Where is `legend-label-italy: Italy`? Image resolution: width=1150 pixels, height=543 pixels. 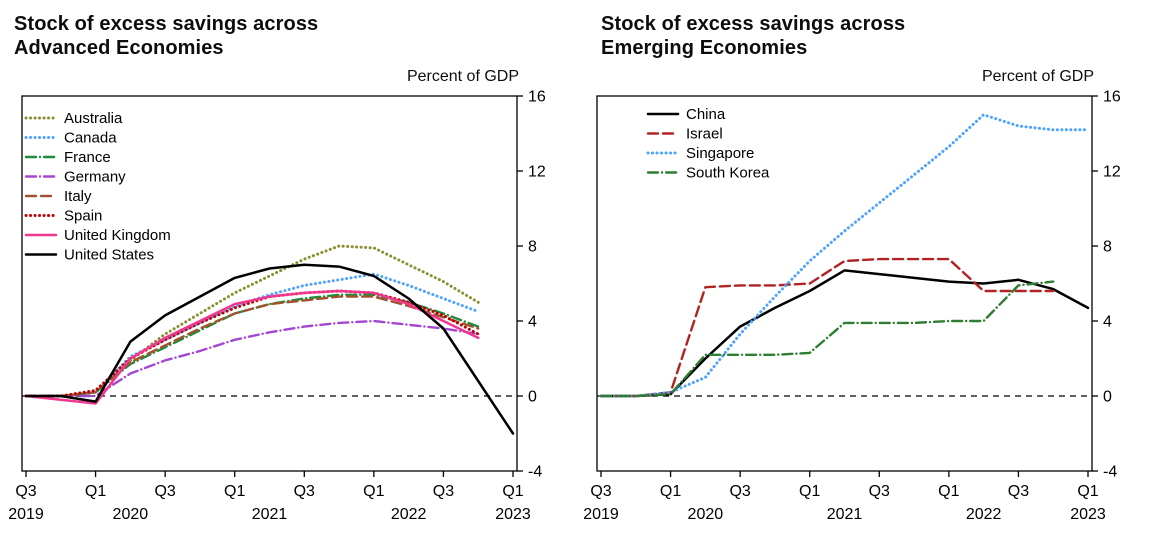
legend-label-italy: Italy is located at coordinates (78, 196).